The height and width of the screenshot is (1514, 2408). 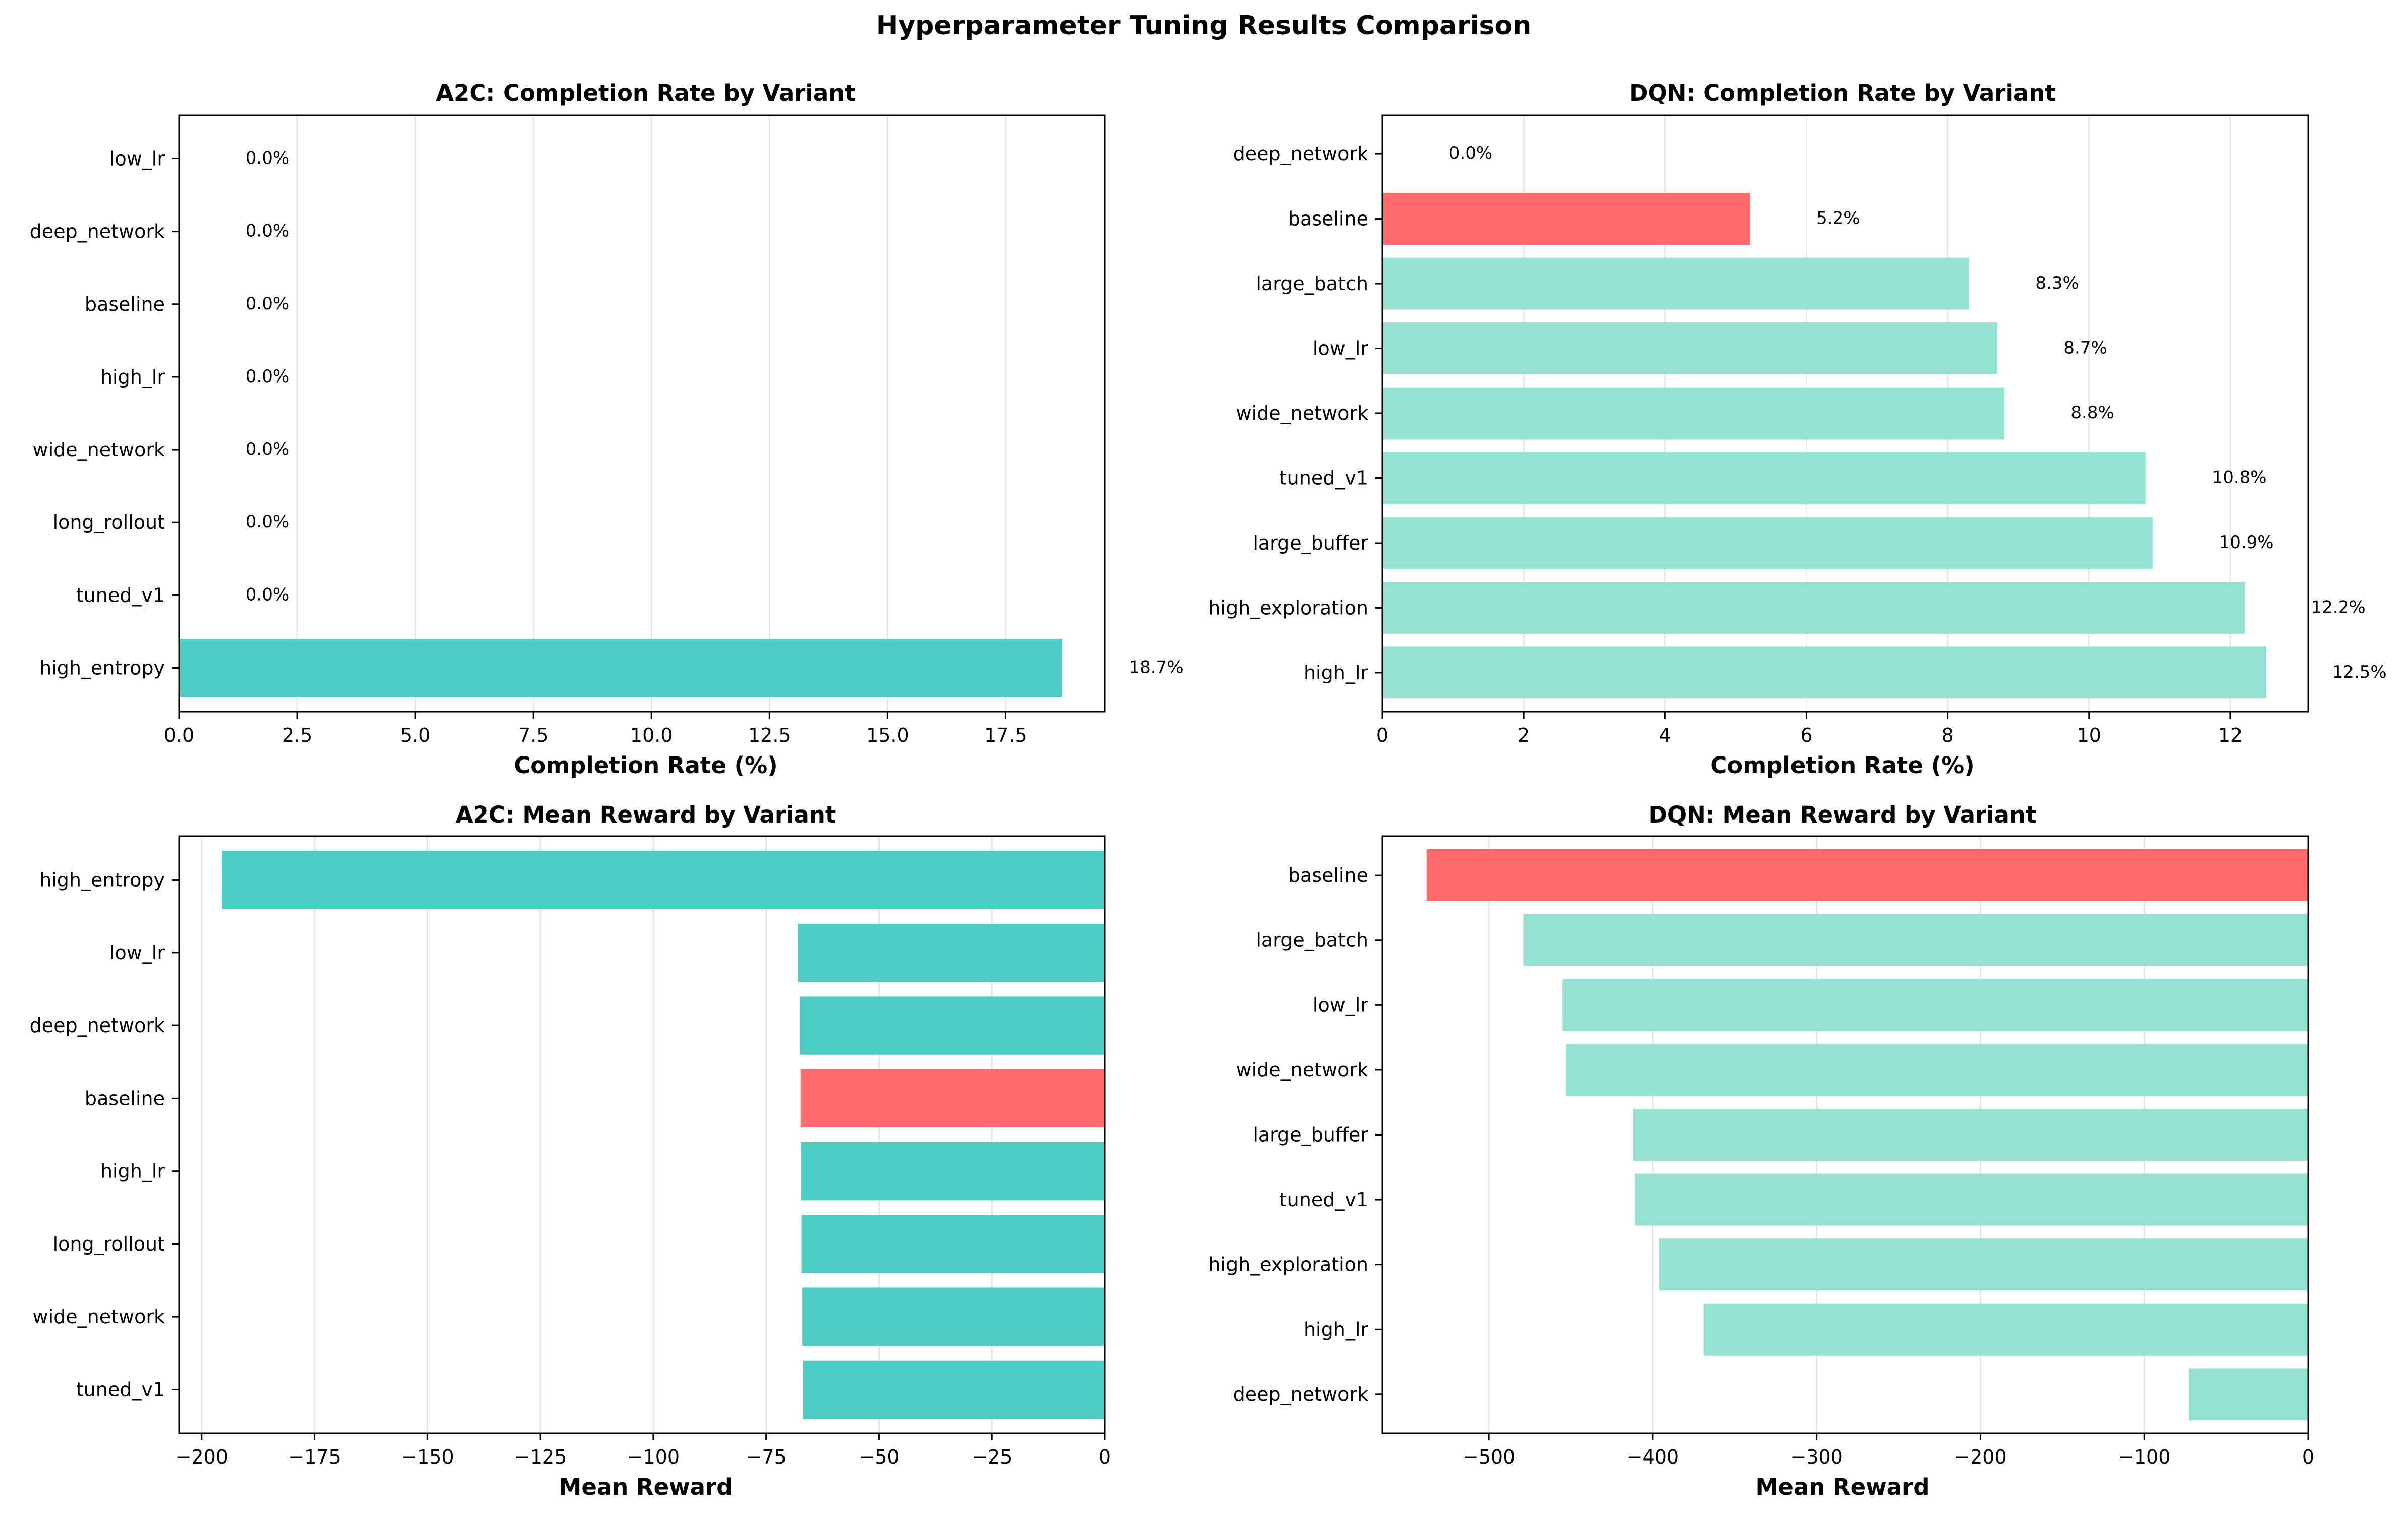 I want to click on x-axis-label-a2c-reward: Mean Reward, so click(x=646, y=1487).